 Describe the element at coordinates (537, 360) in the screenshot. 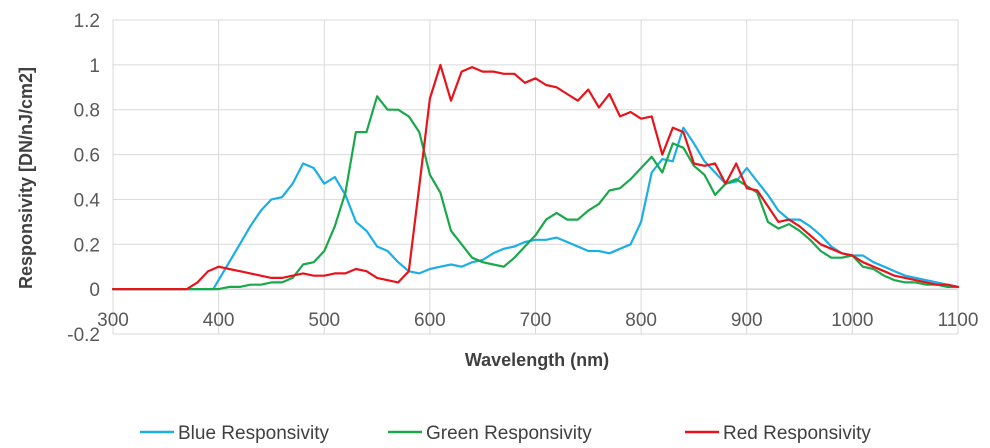

I see `x-axis-title: Wavelength (nm)` at that location.